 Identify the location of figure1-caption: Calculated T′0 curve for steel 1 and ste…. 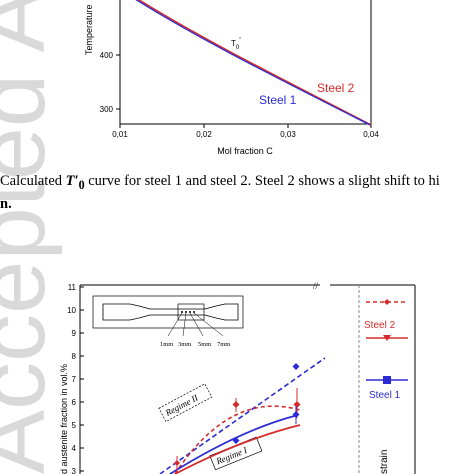
(237, 193).